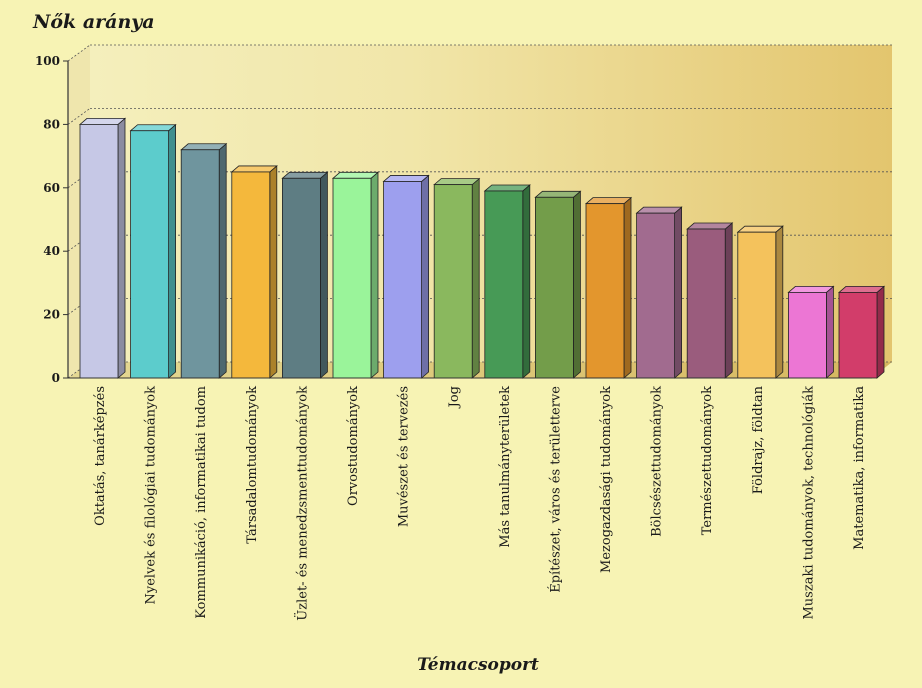 The width and height of the screenshot is (922, 688). What do you see at coordinates (100, 456) in the screenshot?
I see `x-tick-label: Oktatás, tanárképzés` at bounding box center [100, 456].